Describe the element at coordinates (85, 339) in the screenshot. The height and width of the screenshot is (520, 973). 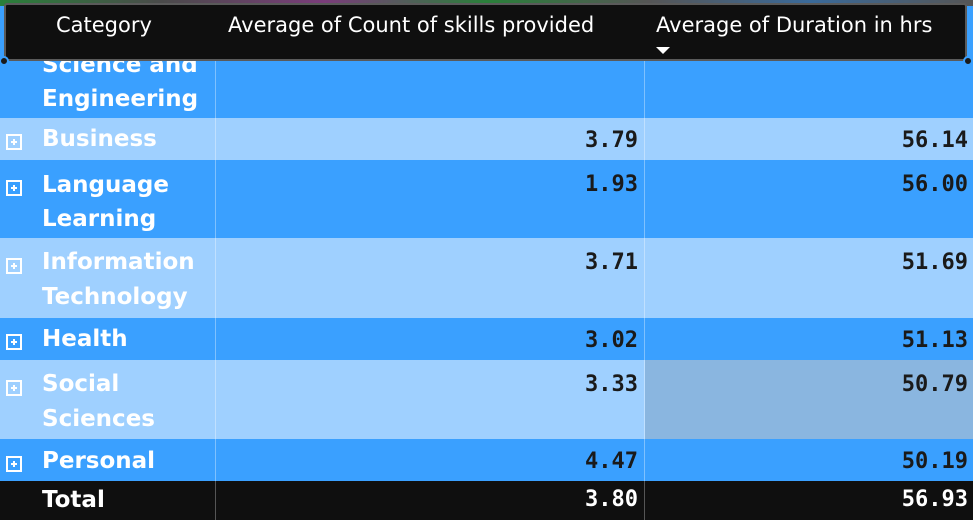
I see `row-category-label: Health` at that location.